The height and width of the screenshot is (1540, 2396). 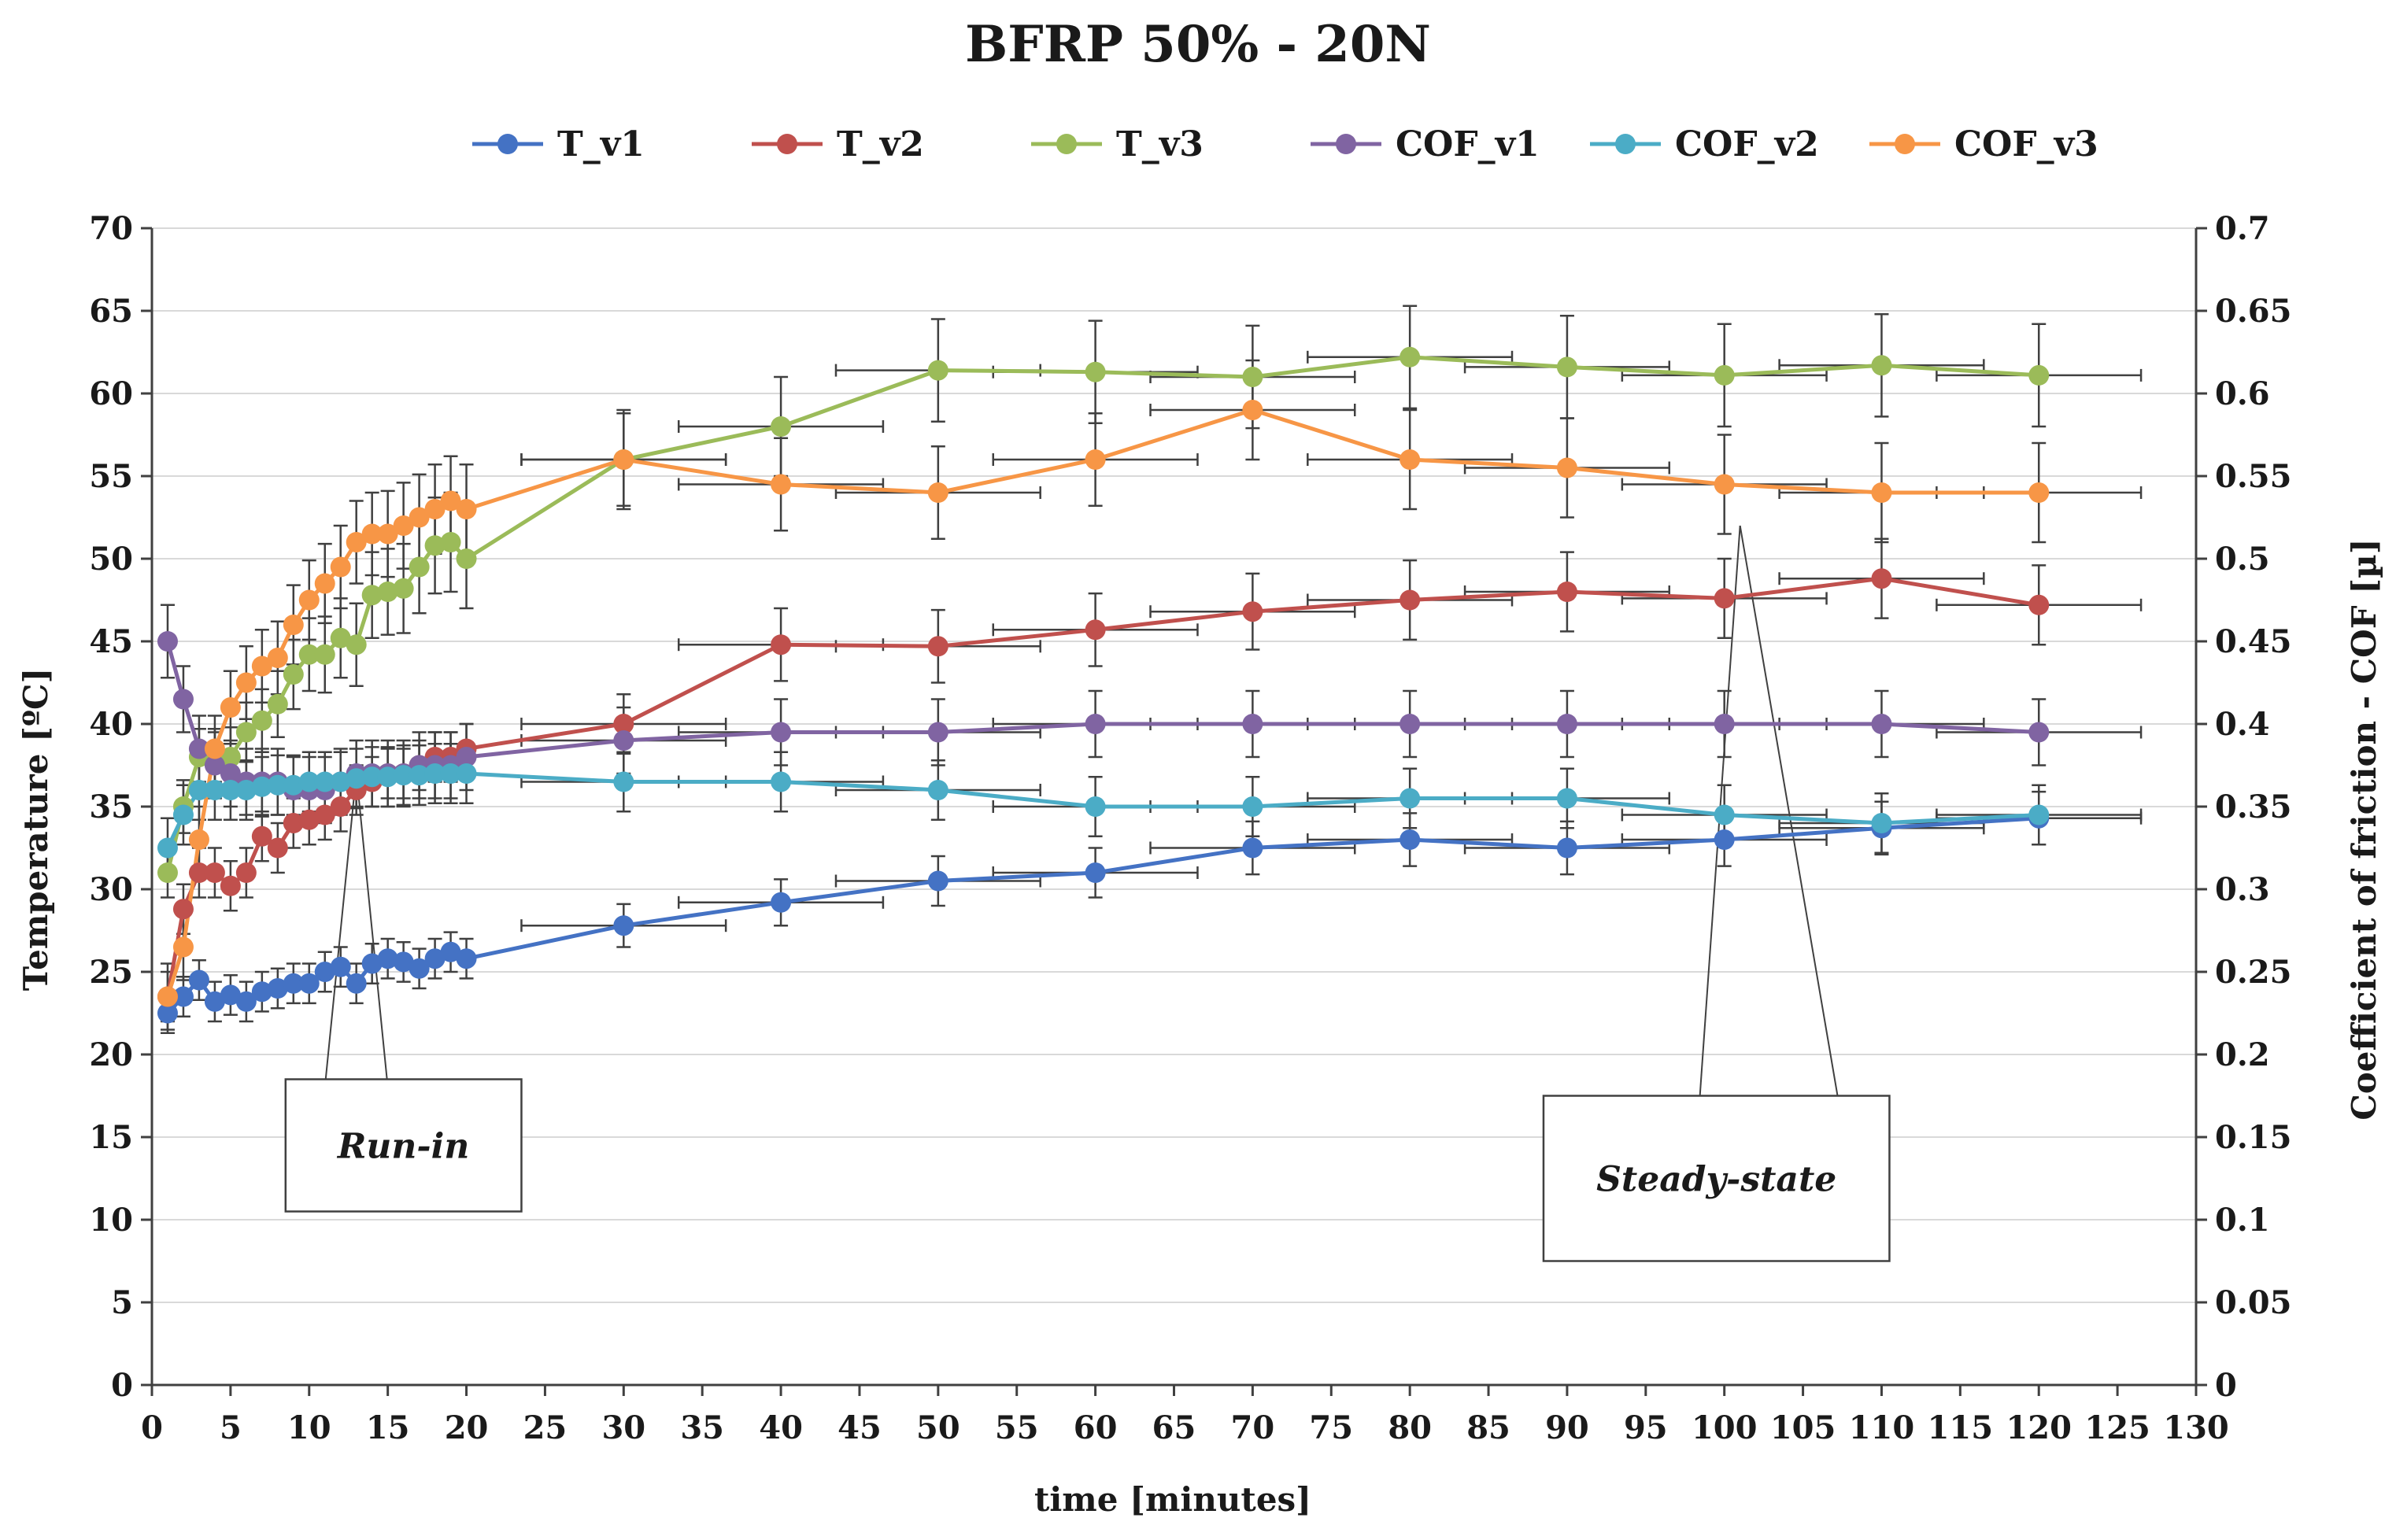 What do you see at coordinates (1172, 1499) in the screenshot?
I see `x-axis-title: time [minutes]` at bounding box center [1172, 1499].